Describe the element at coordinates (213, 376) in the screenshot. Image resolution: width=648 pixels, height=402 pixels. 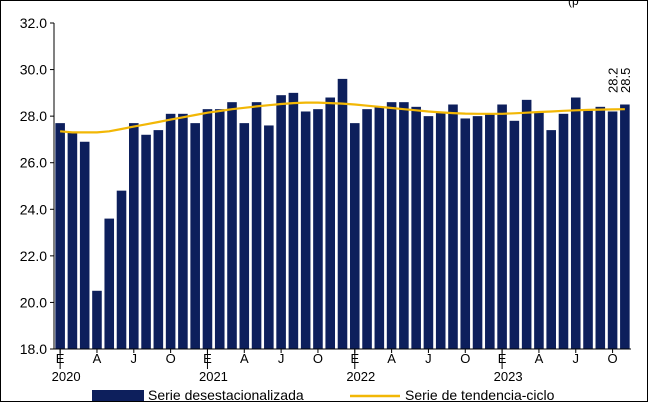
I see `x-year-label: 2021` at that location.